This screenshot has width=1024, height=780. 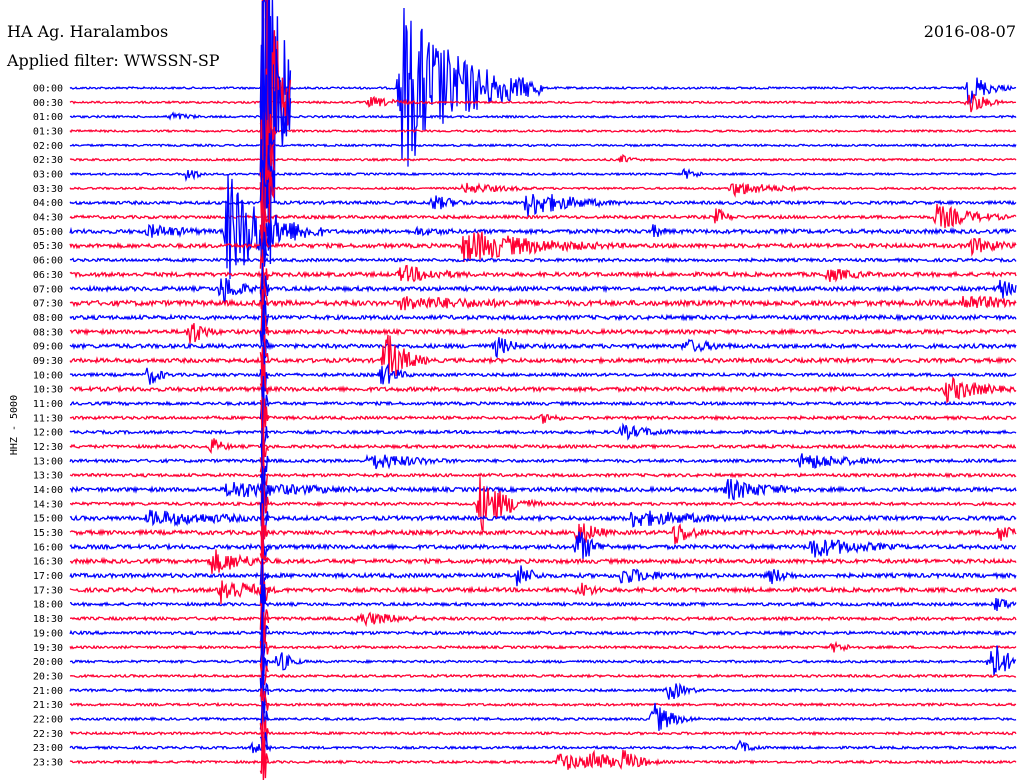 What do you see at coordinates (48, 318) in the screenshot?
I see `time-tick-label: 08:00` at bounding box center [48, 318].